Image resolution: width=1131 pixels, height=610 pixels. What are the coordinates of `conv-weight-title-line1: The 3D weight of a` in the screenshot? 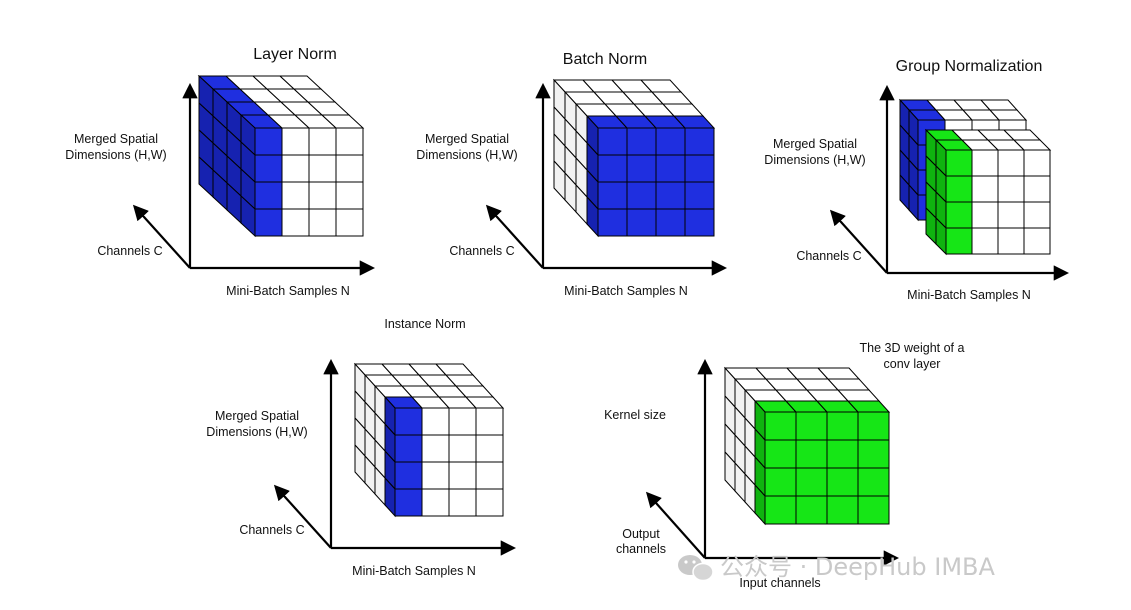 It's located at (912, 348).